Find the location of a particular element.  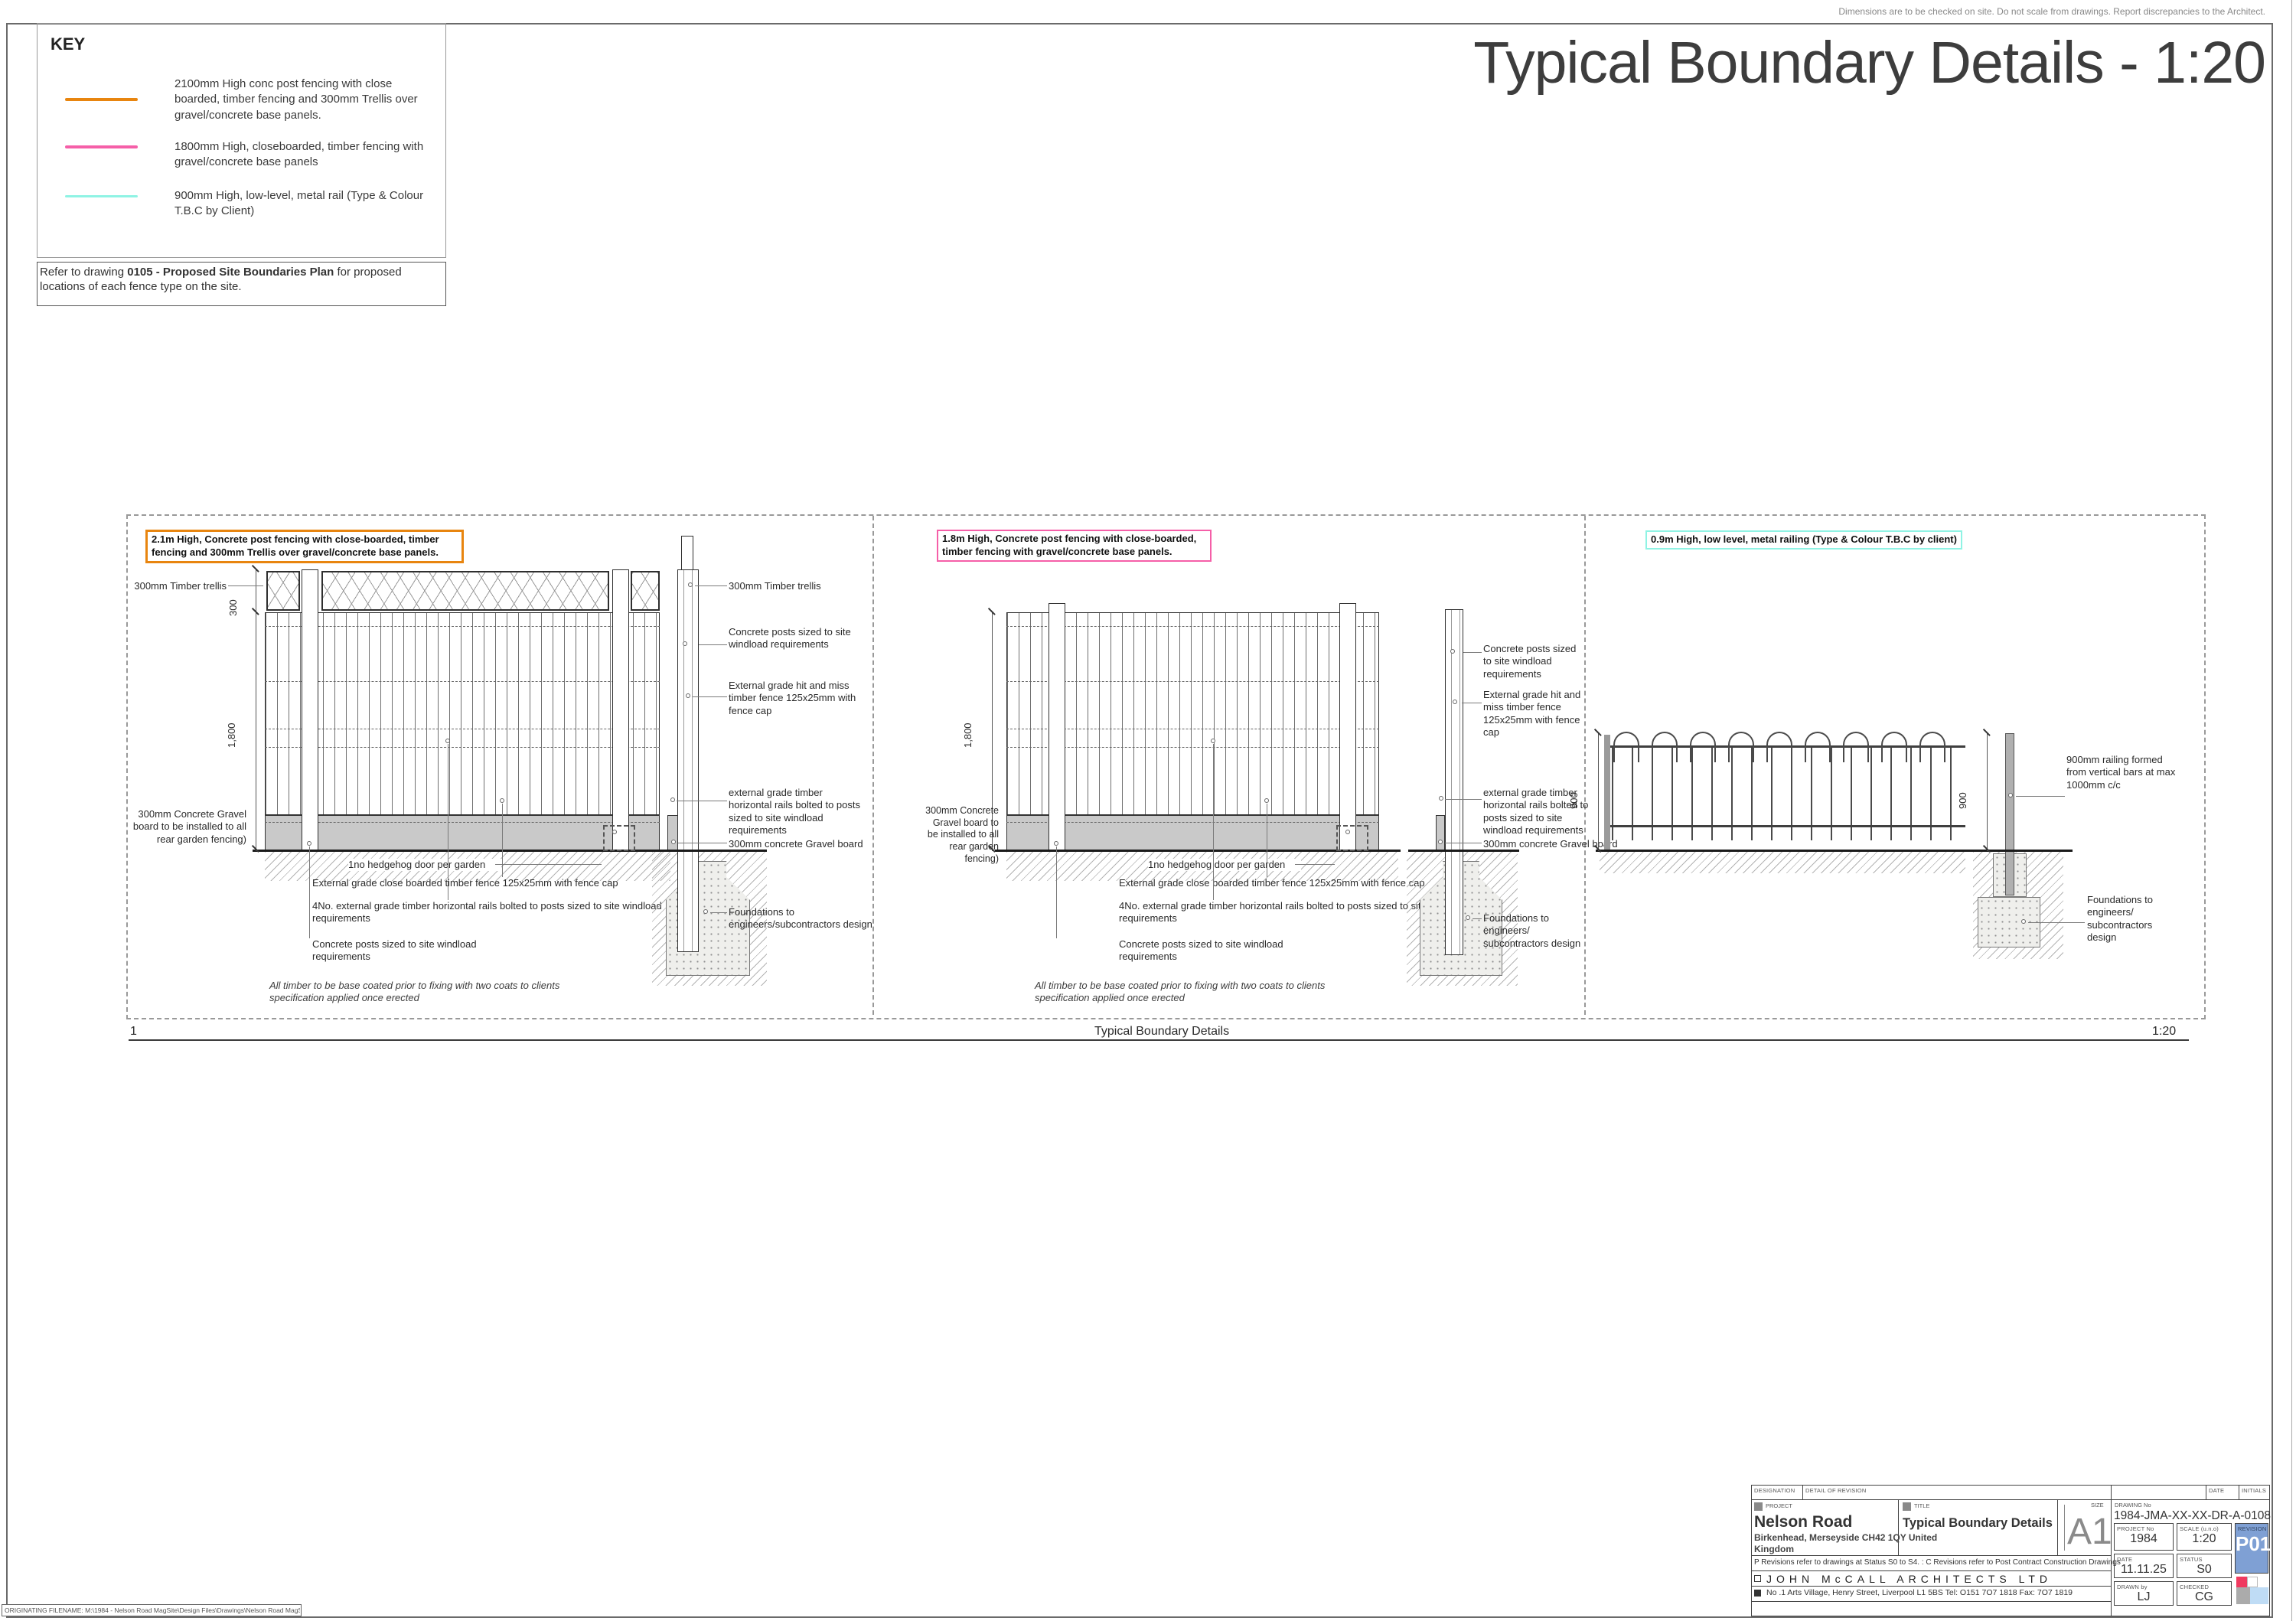

detail3-railing-bars is located at coordinates (1788, 793).